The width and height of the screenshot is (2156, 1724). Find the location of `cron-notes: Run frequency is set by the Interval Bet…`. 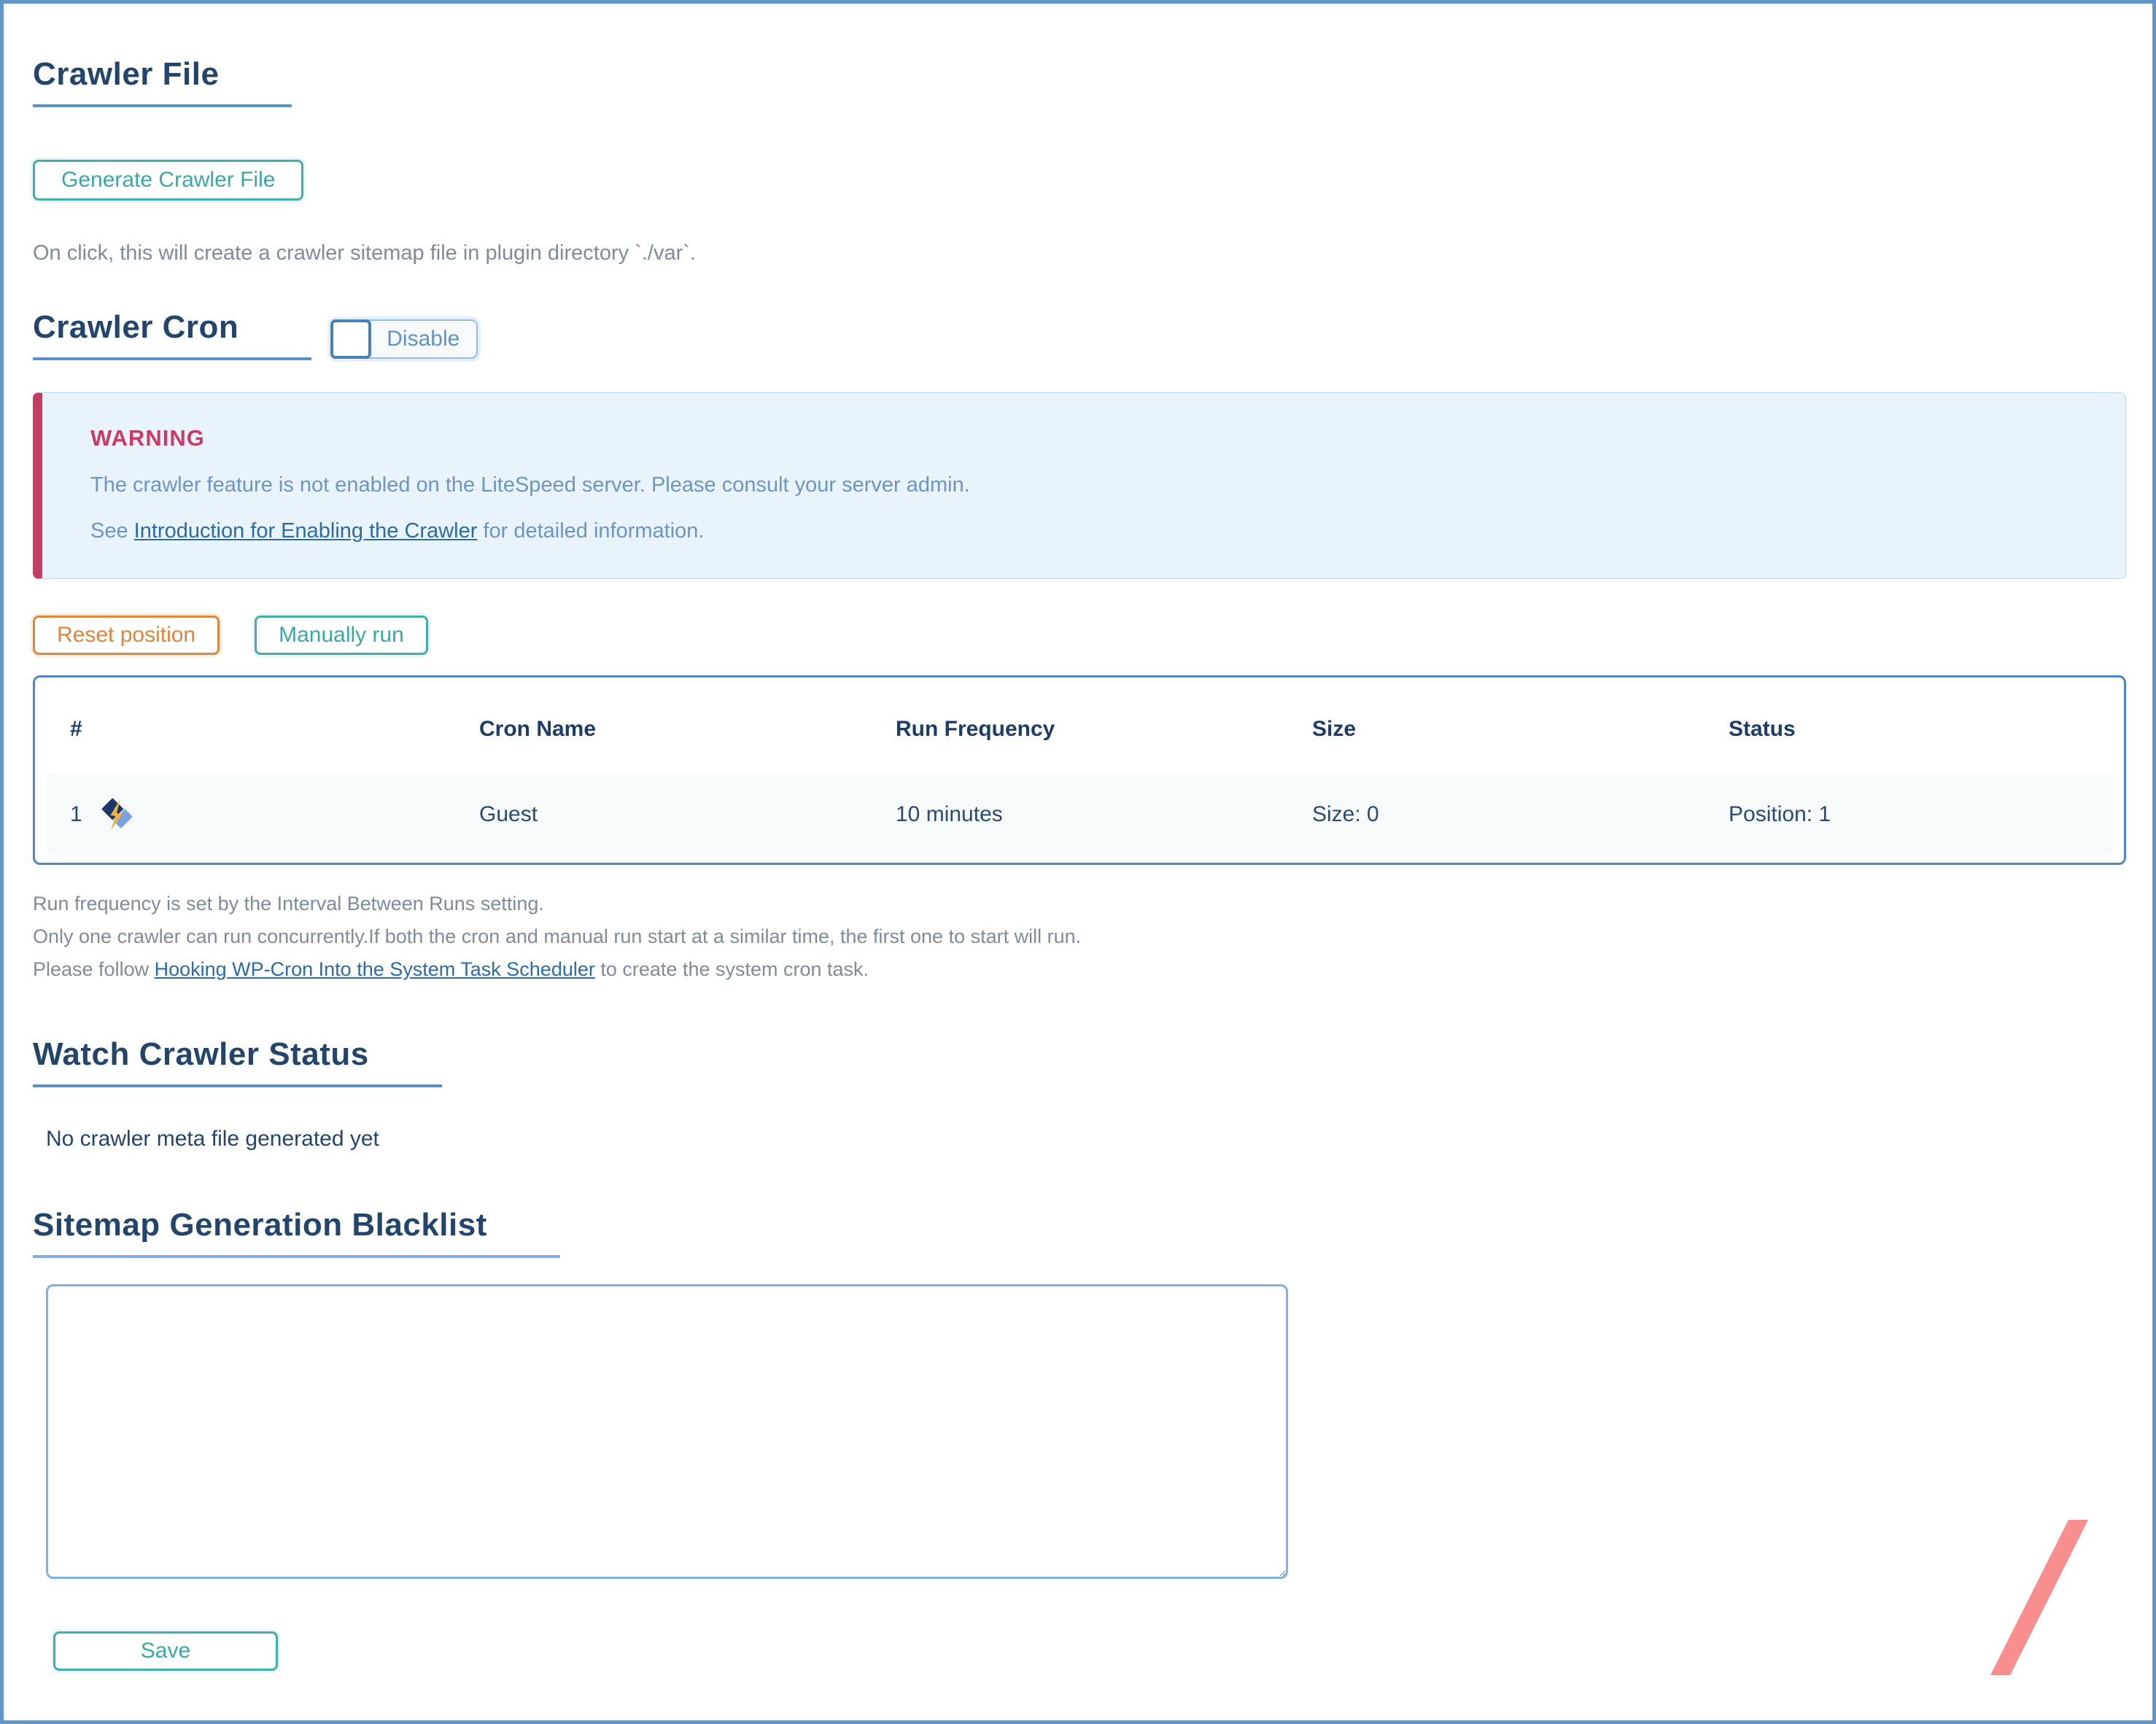

cron-notes: Run frequency is set by the Interval Bet… is located at coordinates (1079, 937).